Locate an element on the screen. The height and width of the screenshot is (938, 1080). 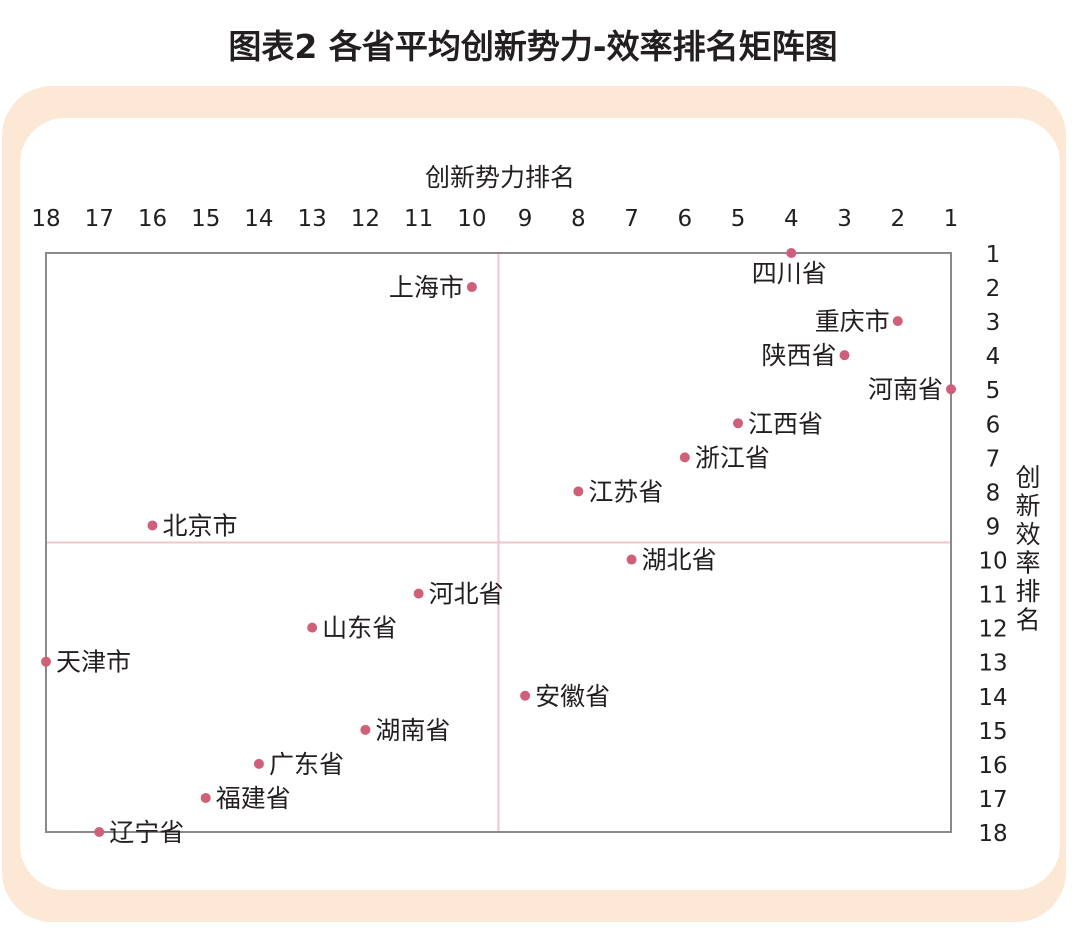
y-tick-label: 13 is located at coordinates (992, 664).